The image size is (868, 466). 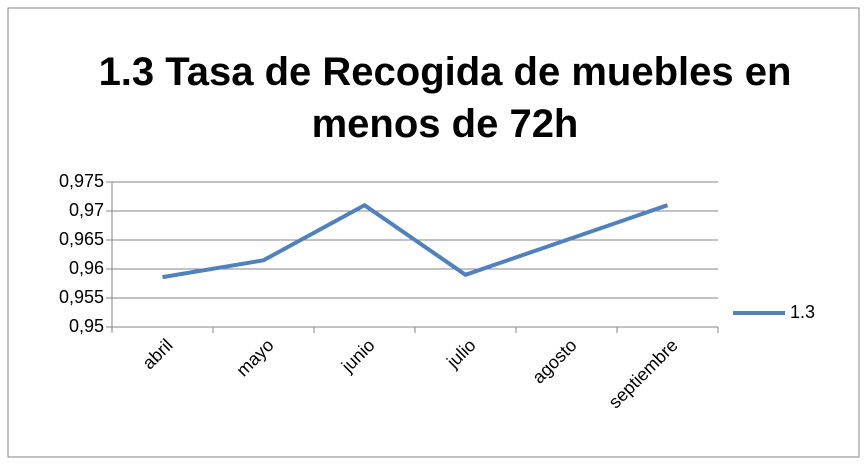 What do you see at coordinates (81, 181) in the screenshot?
I see `y-tick-label: 0,975` at bounding box center [81, 181].